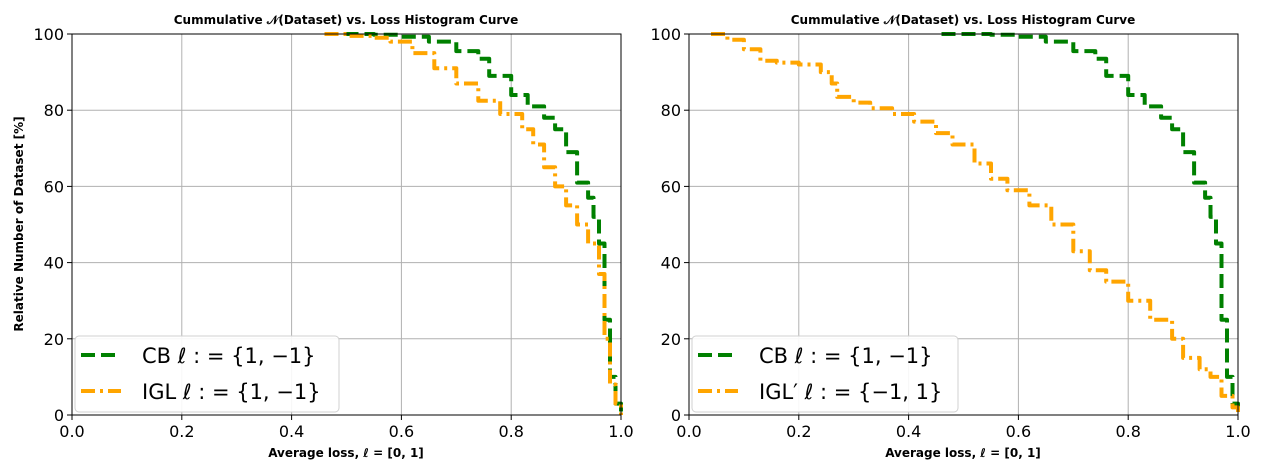 The width and height of the screenshot is (1264, 474). Describe the element at coordinates (846, 356) in the screenshot. I see `right-legend-label-cb: CB ℓ : = {1, −1}` at that location.